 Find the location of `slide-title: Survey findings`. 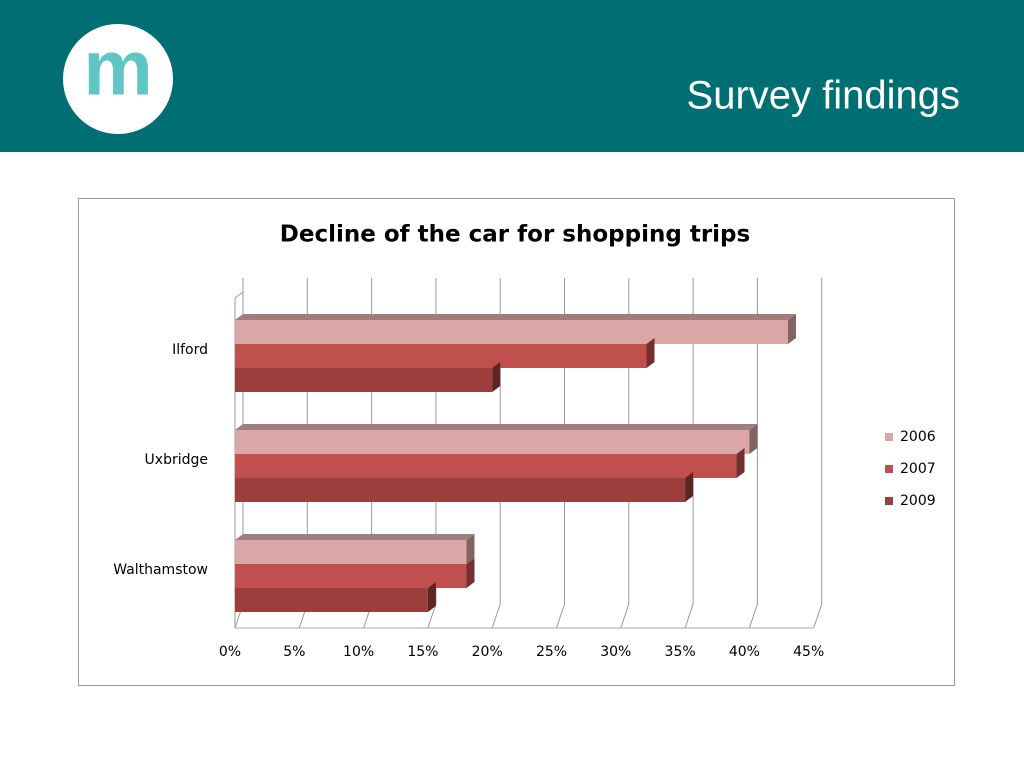

slide-title: Survey findings is located at coordinates (823, 96).